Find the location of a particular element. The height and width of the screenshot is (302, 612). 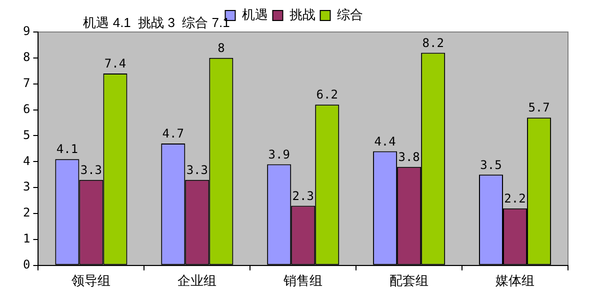

data-label: 4.7 is located at coordinates (173, 133).